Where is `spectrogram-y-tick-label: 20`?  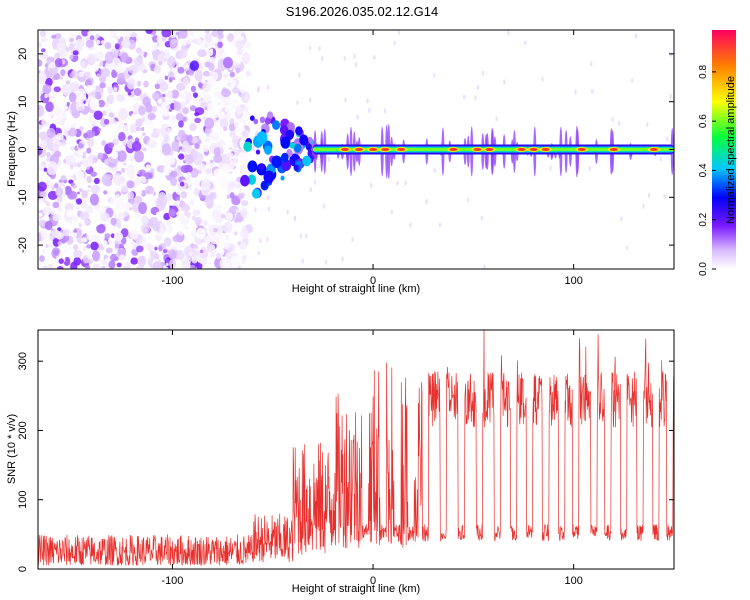
spectrogram-y-tick-label: 20 is located at coordinates (23, 54).